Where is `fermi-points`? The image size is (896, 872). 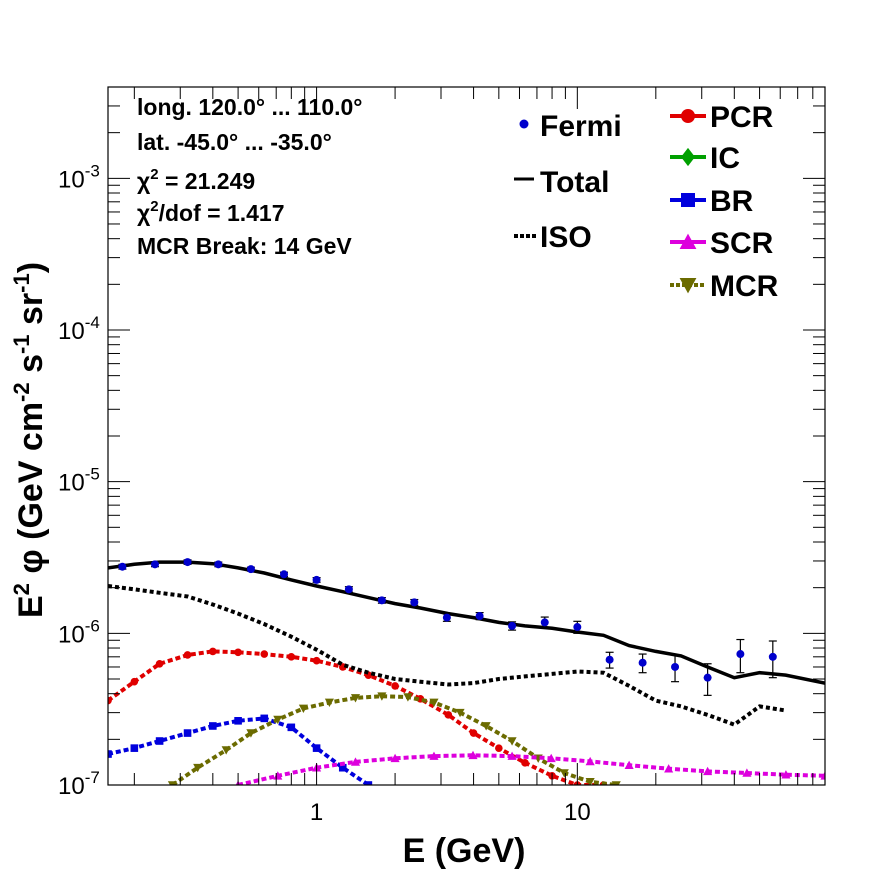
fermi-points is located at coordinates (447, 627).